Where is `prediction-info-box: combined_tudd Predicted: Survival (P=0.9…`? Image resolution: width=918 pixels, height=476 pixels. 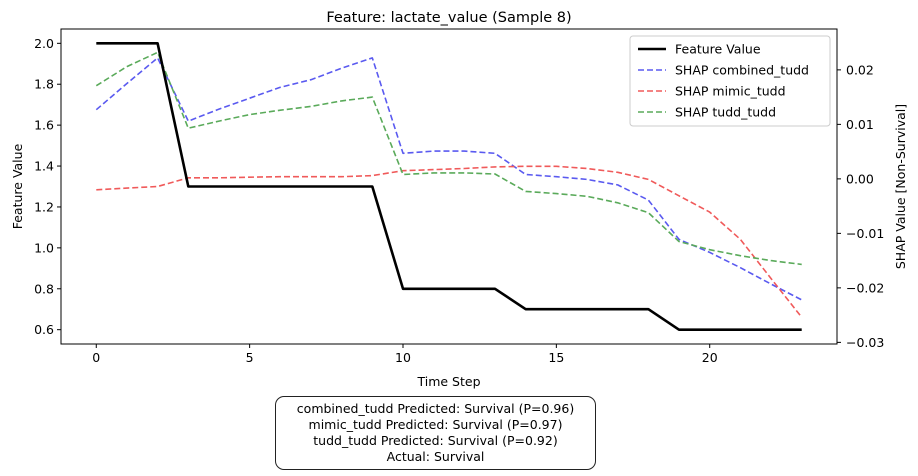 prediction-info-box: combined_tudd Predicted: Survival (P=0.9… is located at coordinates (435, 433).